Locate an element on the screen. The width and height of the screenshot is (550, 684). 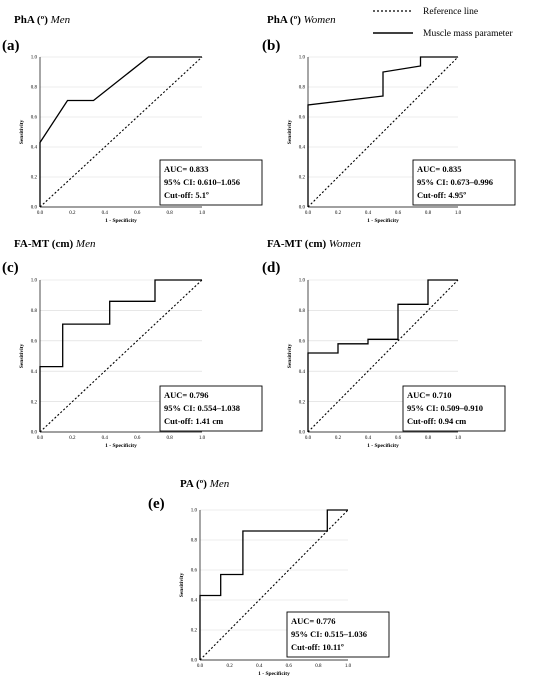
panel-letter: (c) is located at coordinates (10, 268).